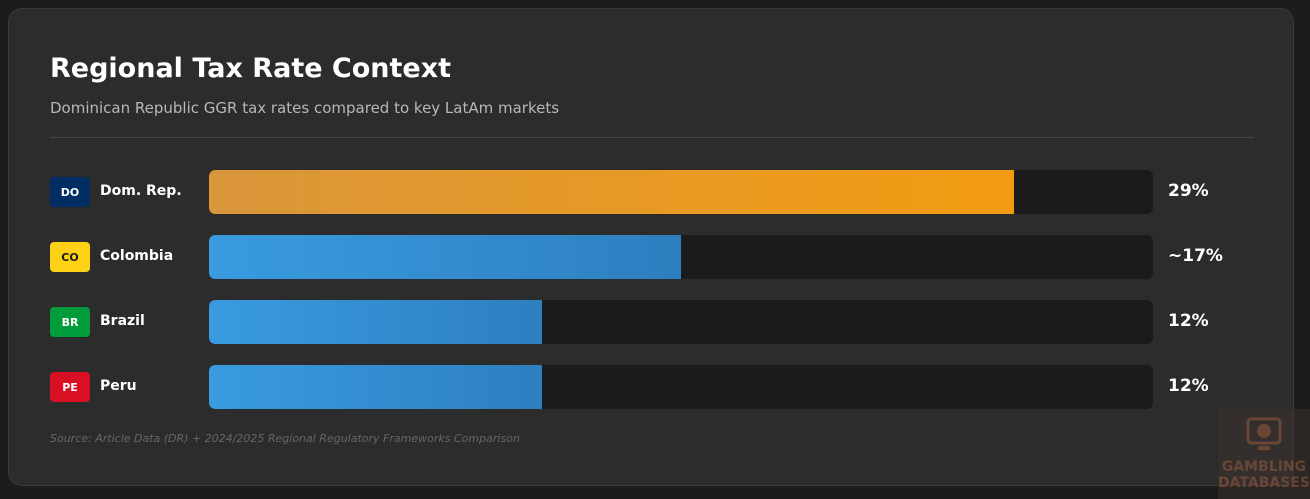  I want to click on value-label: ~17%, so click(1195, 256).